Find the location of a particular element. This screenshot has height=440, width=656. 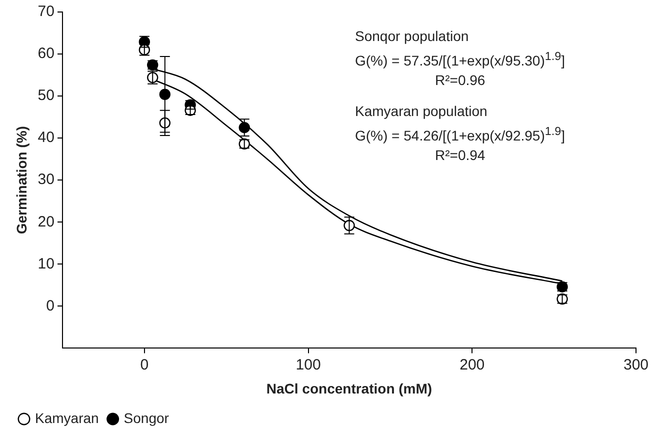

legend-label: Kamyaran is located at coordinates (67, 418).